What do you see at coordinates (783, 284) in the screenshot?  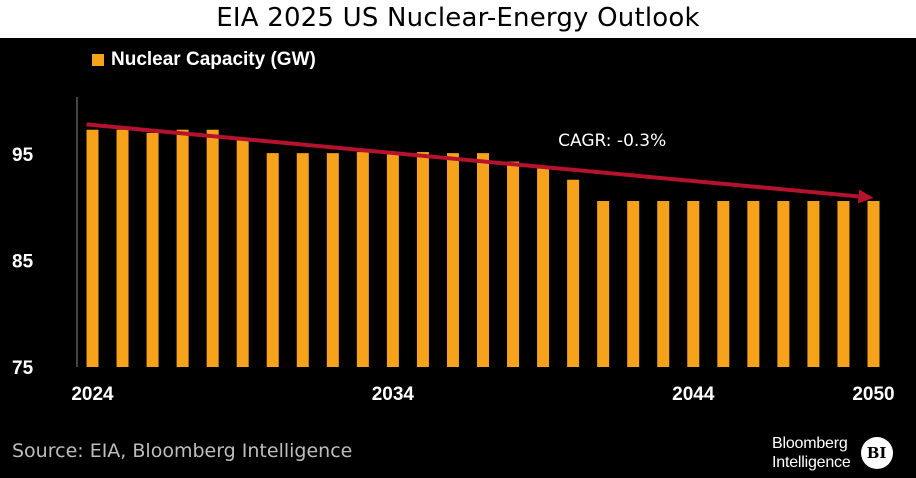 I see `bar-2047` at bounding box center [783, 284].